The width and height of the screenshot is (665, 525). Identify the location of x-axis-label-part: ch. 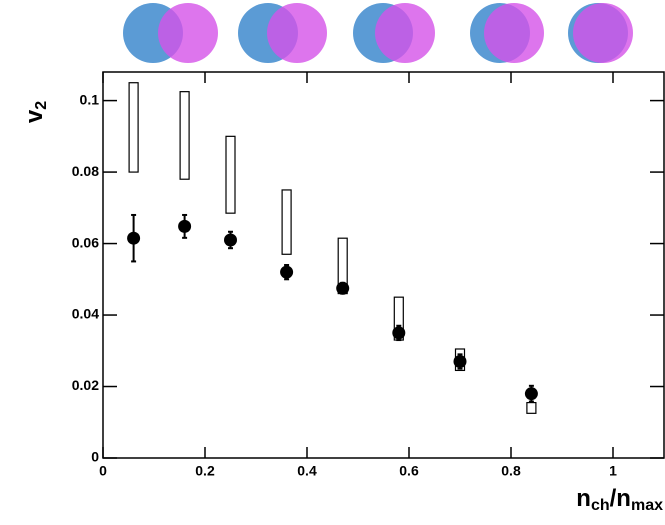
(600, 505).